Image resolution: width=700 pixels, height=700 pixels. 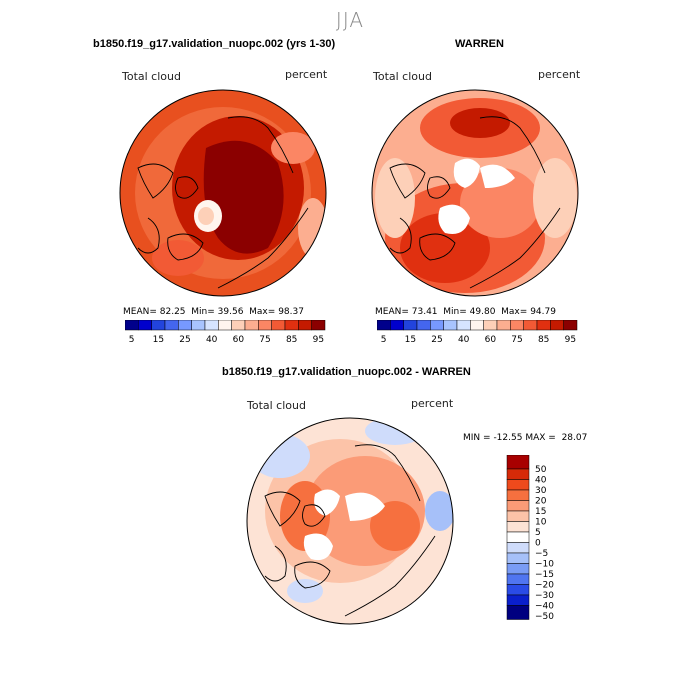 What do you see at coordinates (178, 258) in the screenshot?
I see `model-field-patch-s` at bounding box center [178, 258].